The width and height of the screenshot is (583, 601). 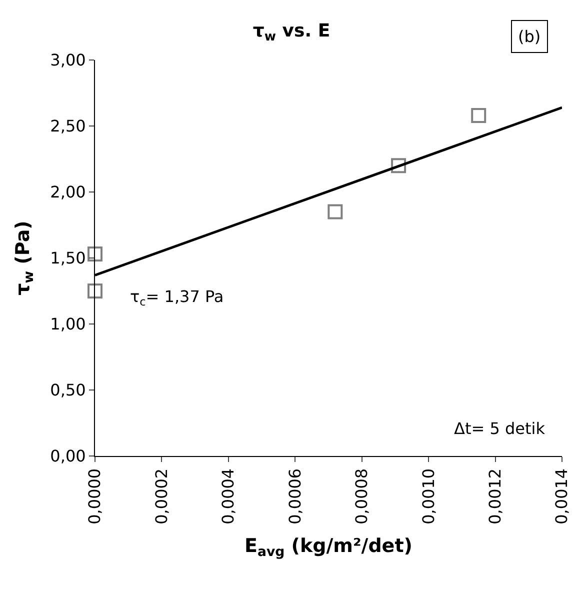 I want to click on x-tick-label: 0,0014, so click(x=562, y=496).